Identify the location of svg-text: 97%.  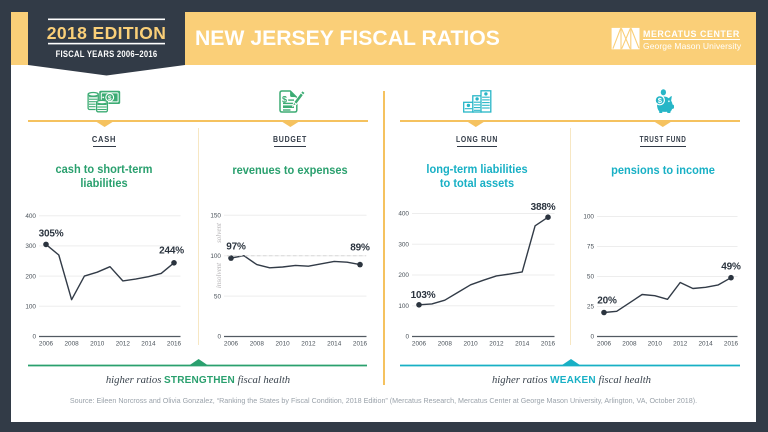
(236, 247).